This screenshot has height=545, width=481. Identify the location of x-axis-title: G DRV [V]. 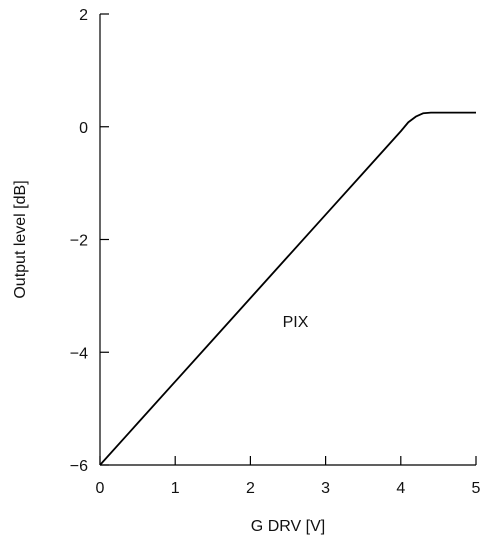
(288, 526).